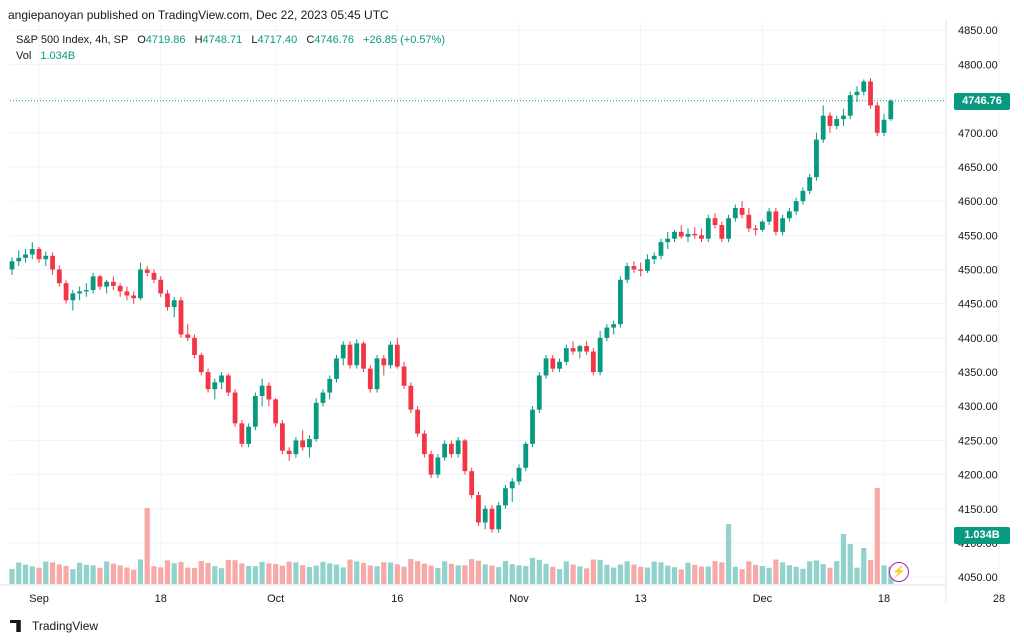 The width and height of the screenshot is (1024, 643). What do you see at coordinates (978, 202) in the screenshot?
I see `y-tick-label: 4600.00` at bounding box center [978, 202].